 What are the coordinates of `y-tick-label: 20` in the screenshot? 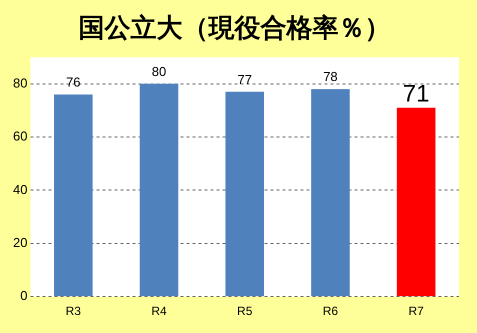 It's located at (20, 242).